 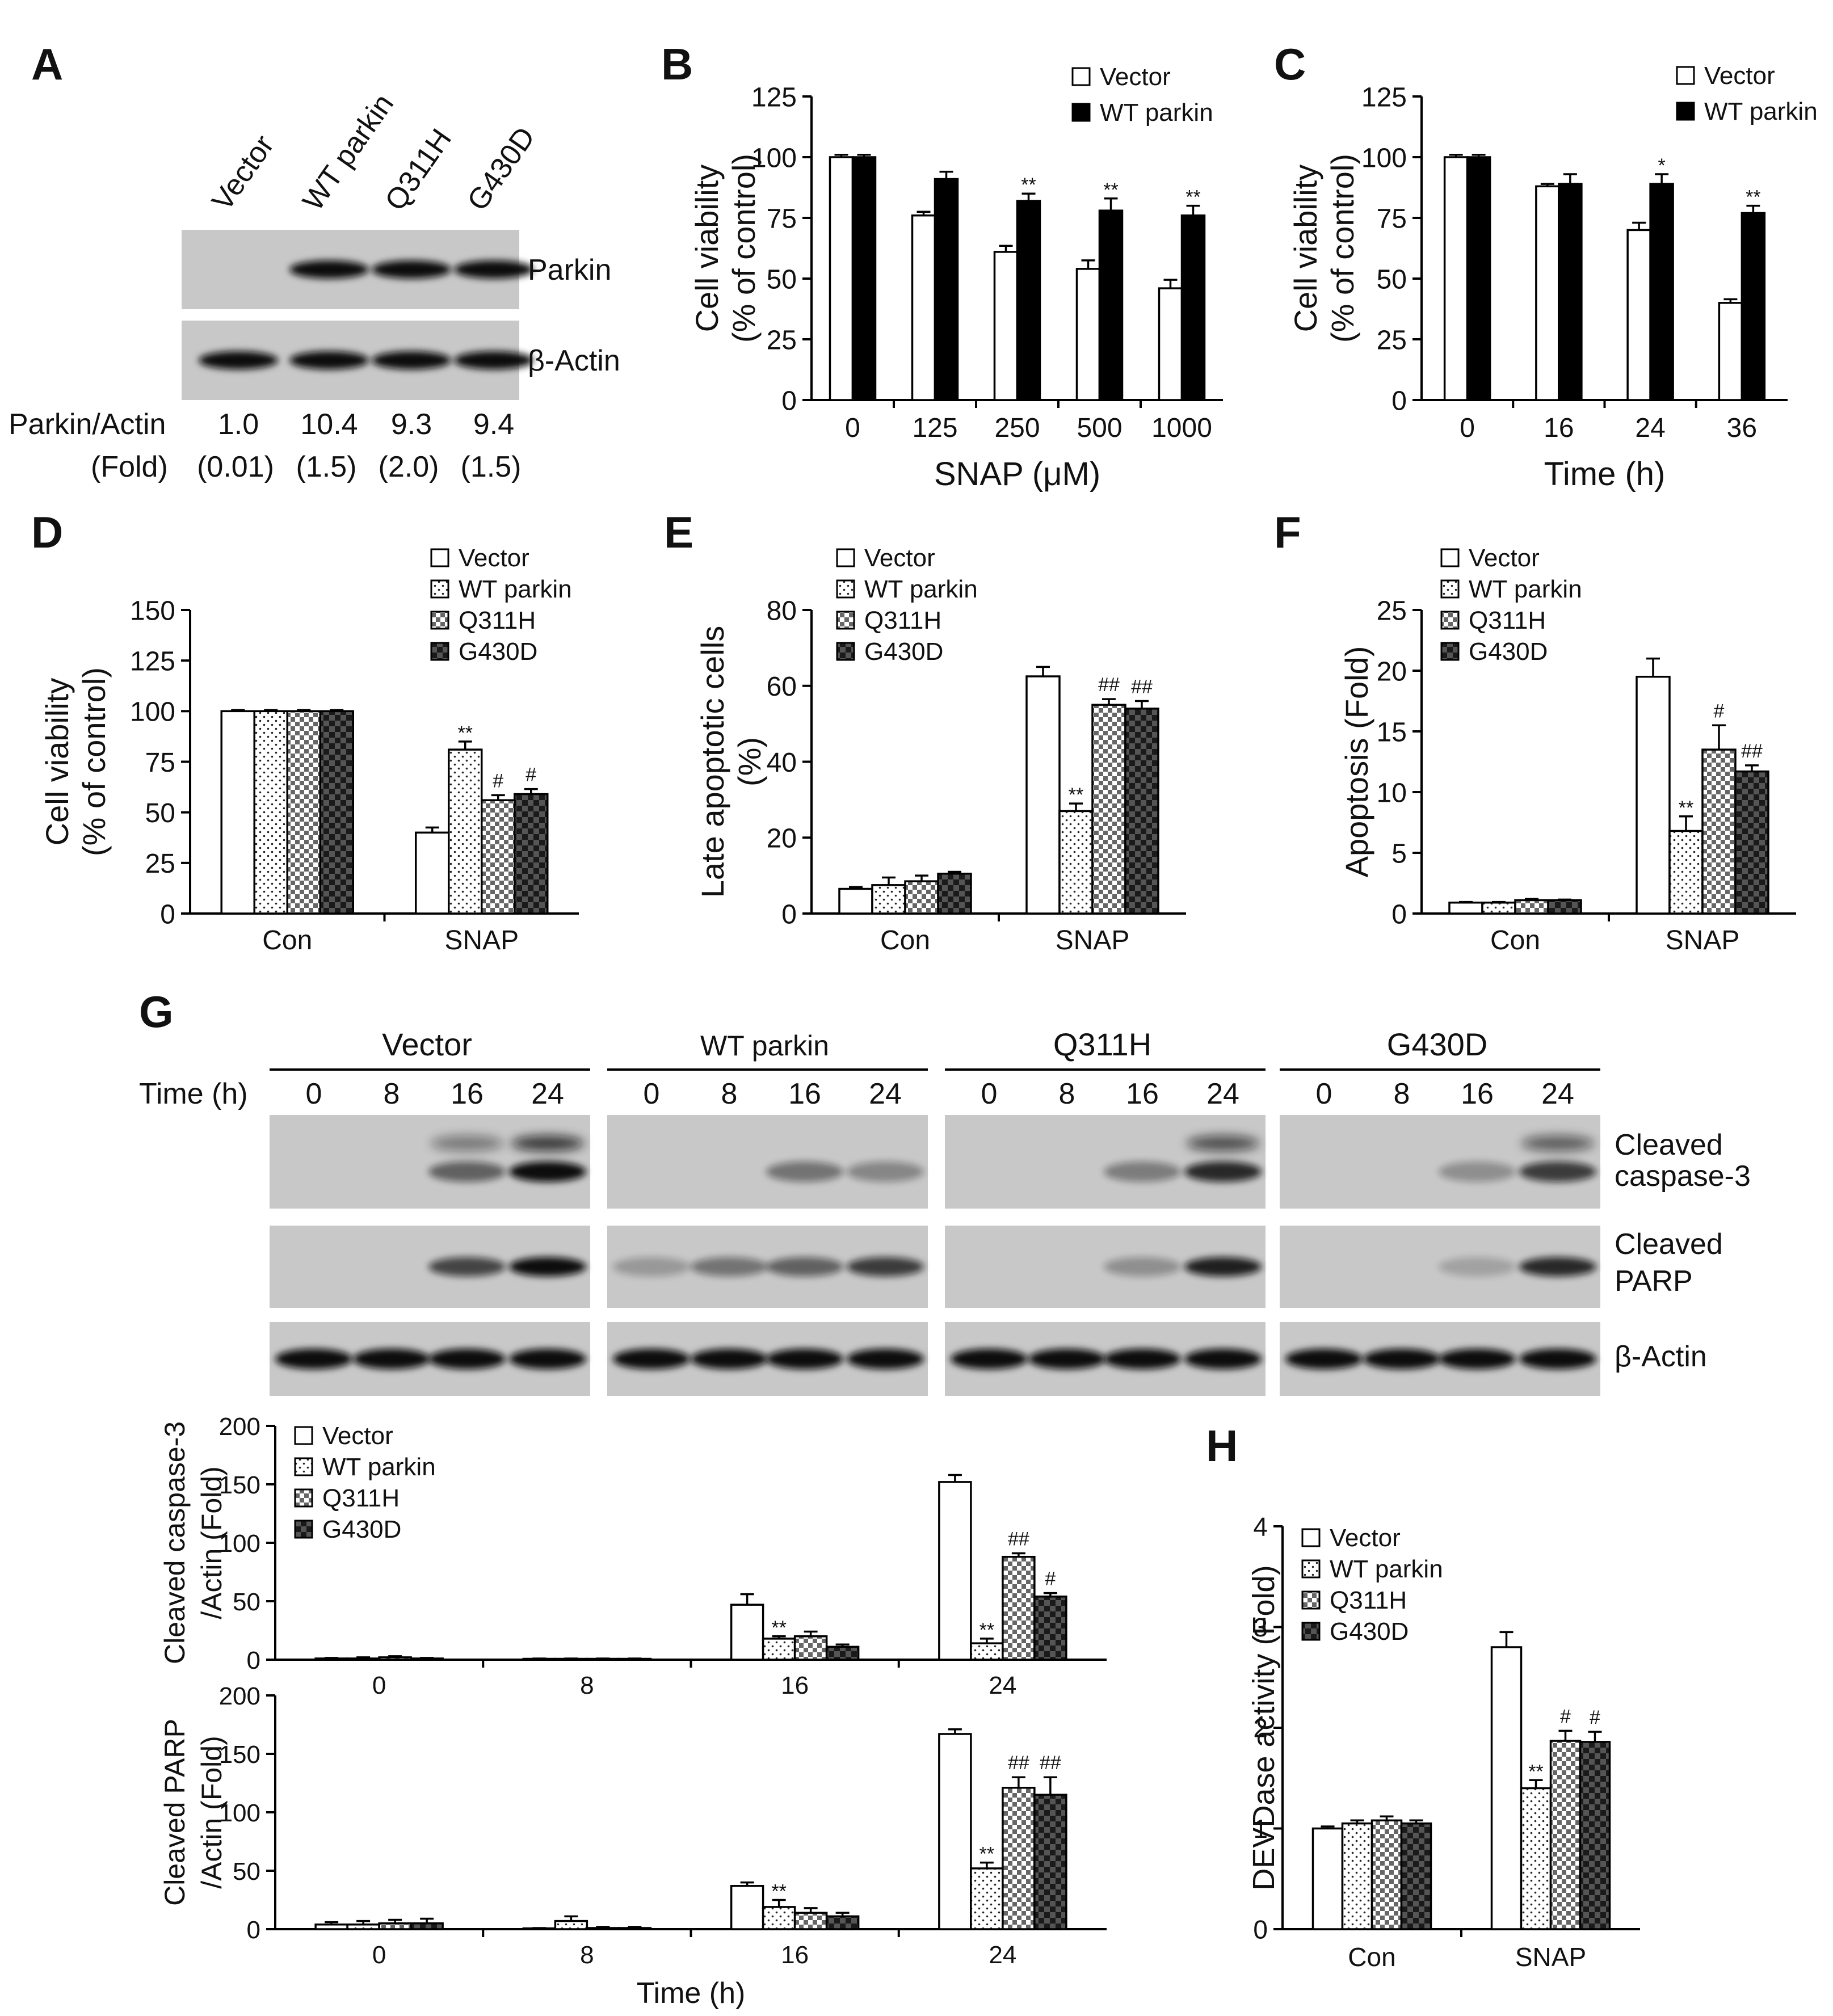 What do you see at coordinates (1019, 1540) in the screenshot?
I see `significance-mark: ##` at bounding box center [1019, 1540].